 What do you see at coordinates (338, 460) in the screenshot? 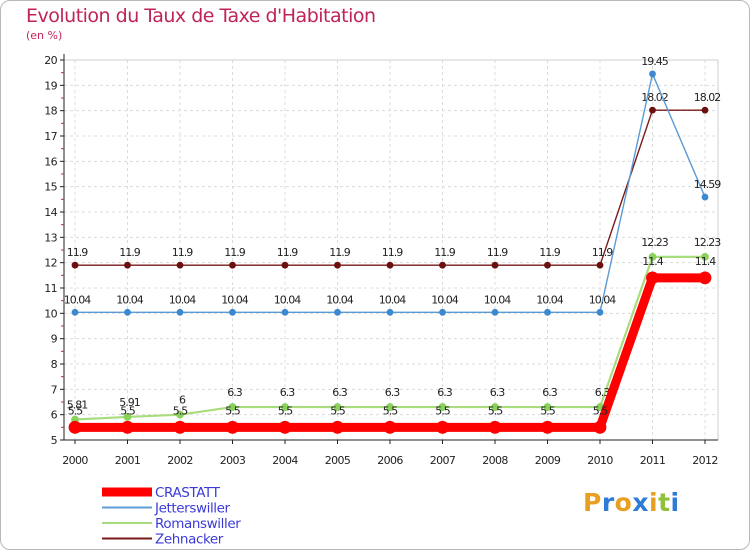
I see `x-tick-label: 2005` at bounding box center [338, 460].